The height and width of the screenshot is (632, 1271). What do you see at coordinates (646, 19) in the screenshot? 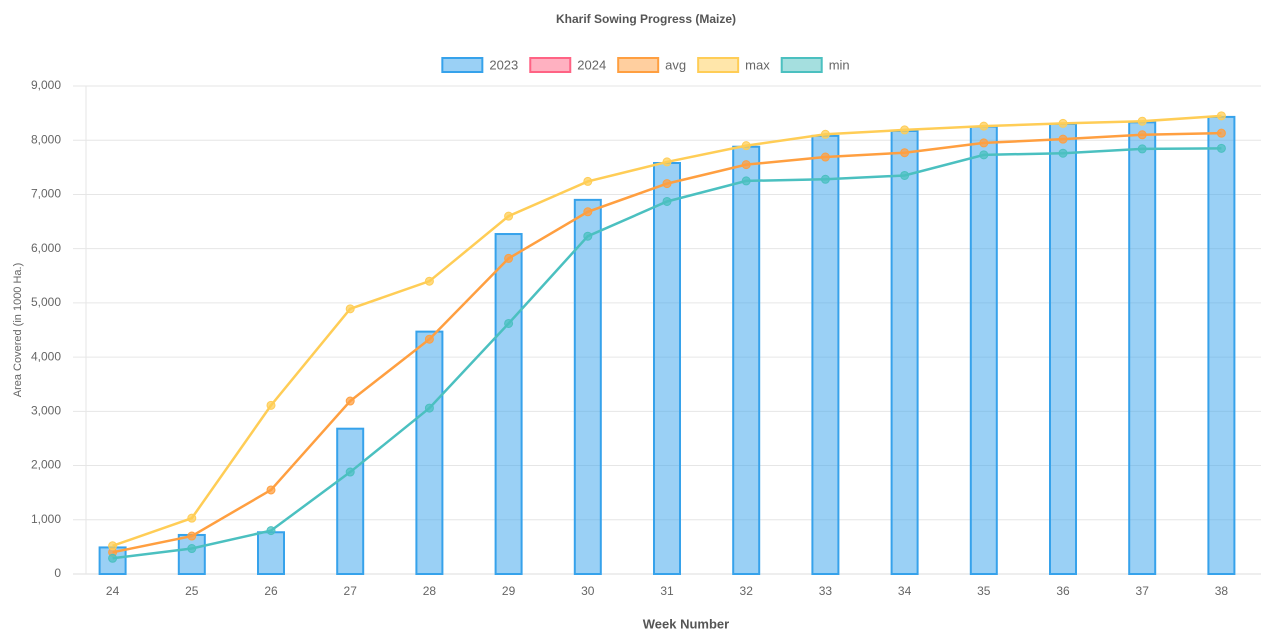
I see `chart-title: Kharif Sowing Progress (Maize)` at bounding box center [646, 19].